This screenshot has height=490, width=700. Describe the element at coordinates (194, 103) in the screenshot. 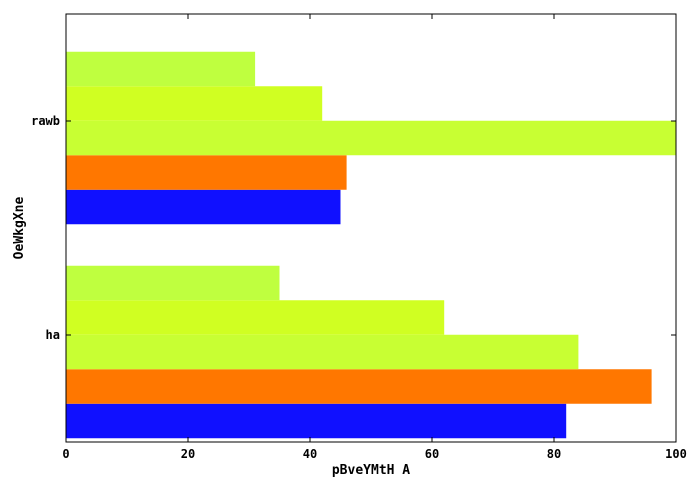

I see `bar-rawb-s3` at that location.